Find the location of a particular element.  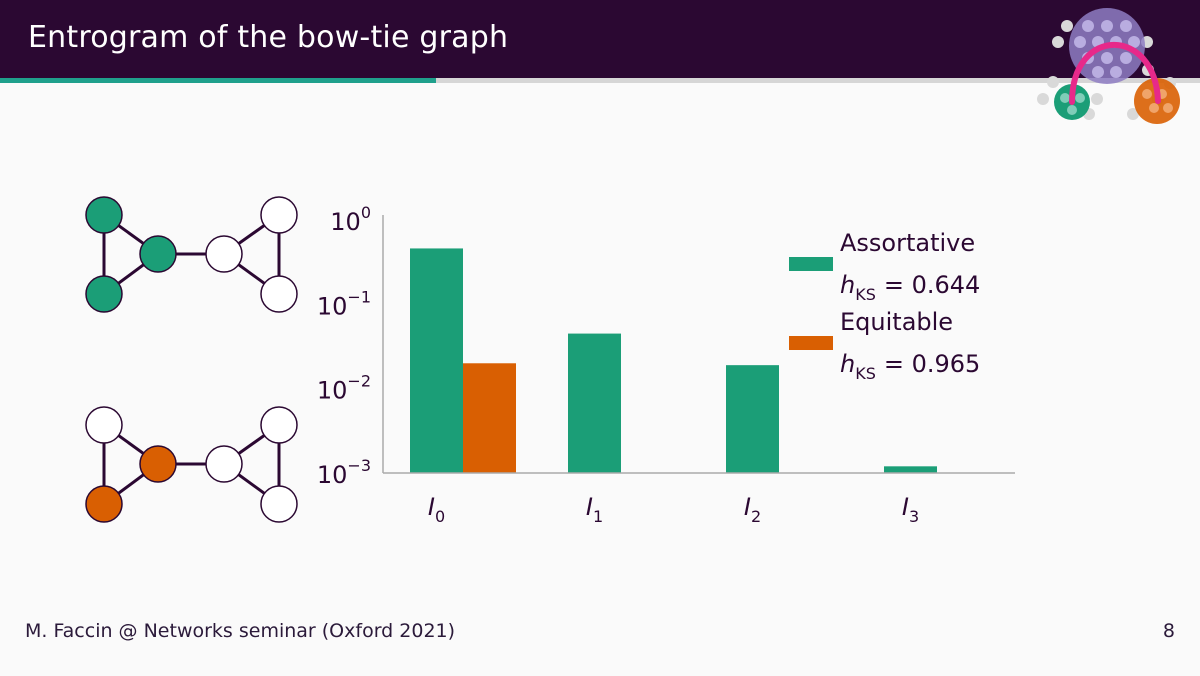

y-tick-label: 10⁻² is located at coordinates (344, 388).